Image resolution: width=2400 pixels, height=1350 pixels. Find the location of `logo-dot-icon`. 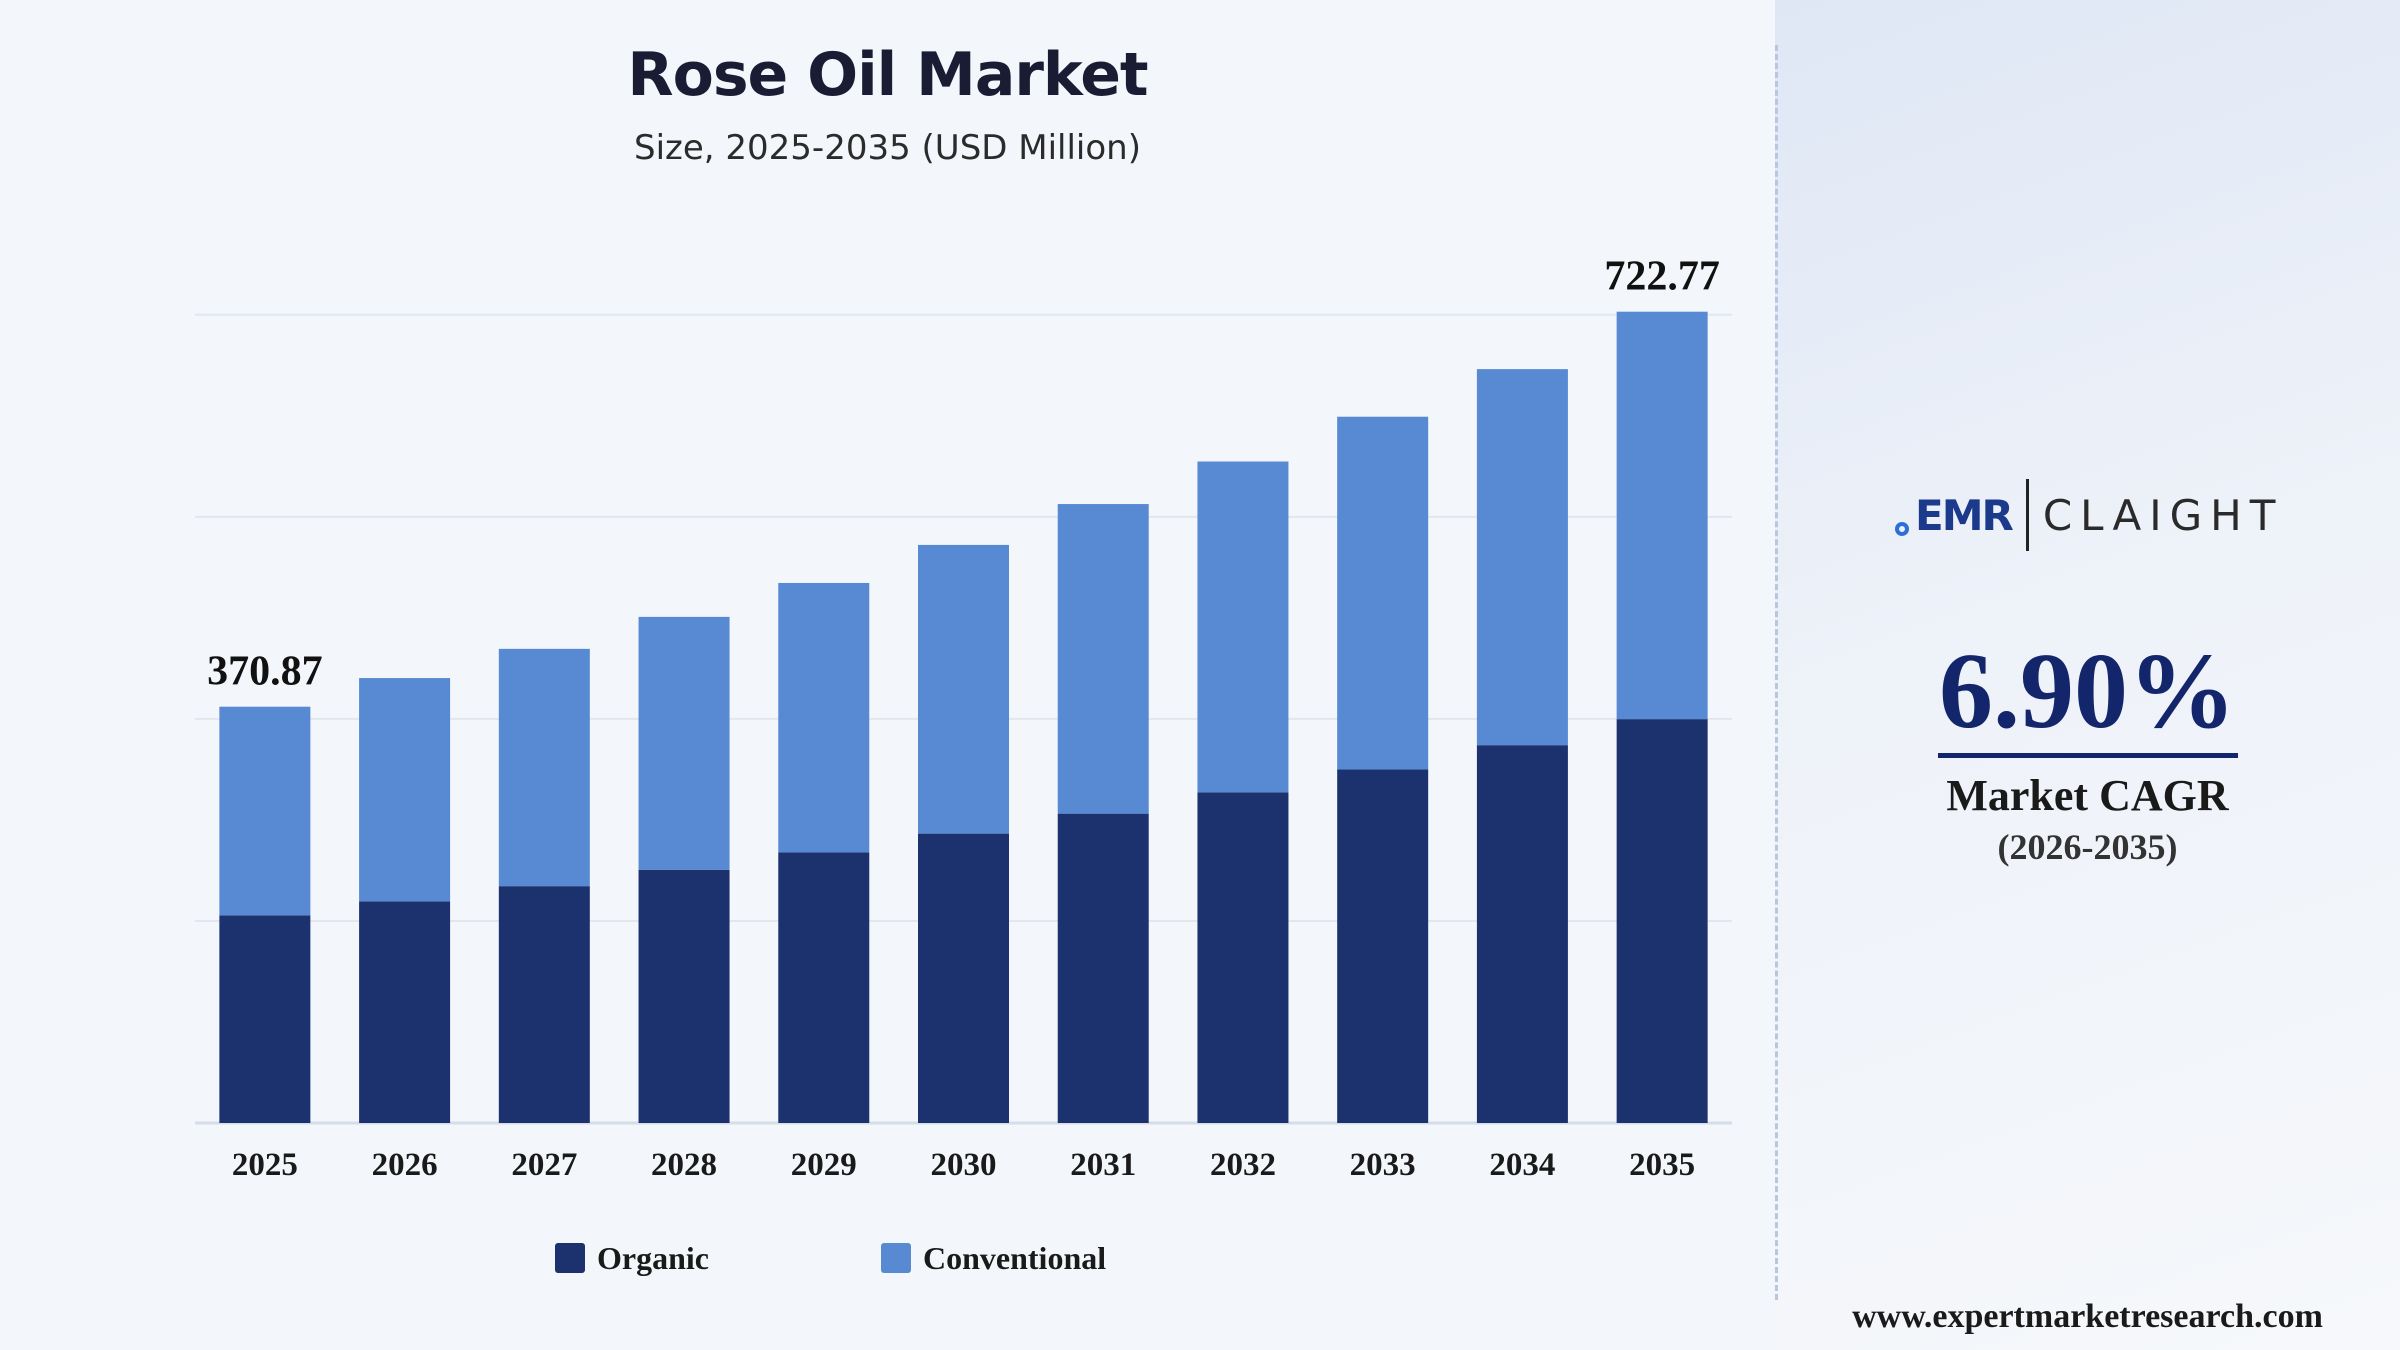

logo-dot-icon is located at coordinates (1902, 528).